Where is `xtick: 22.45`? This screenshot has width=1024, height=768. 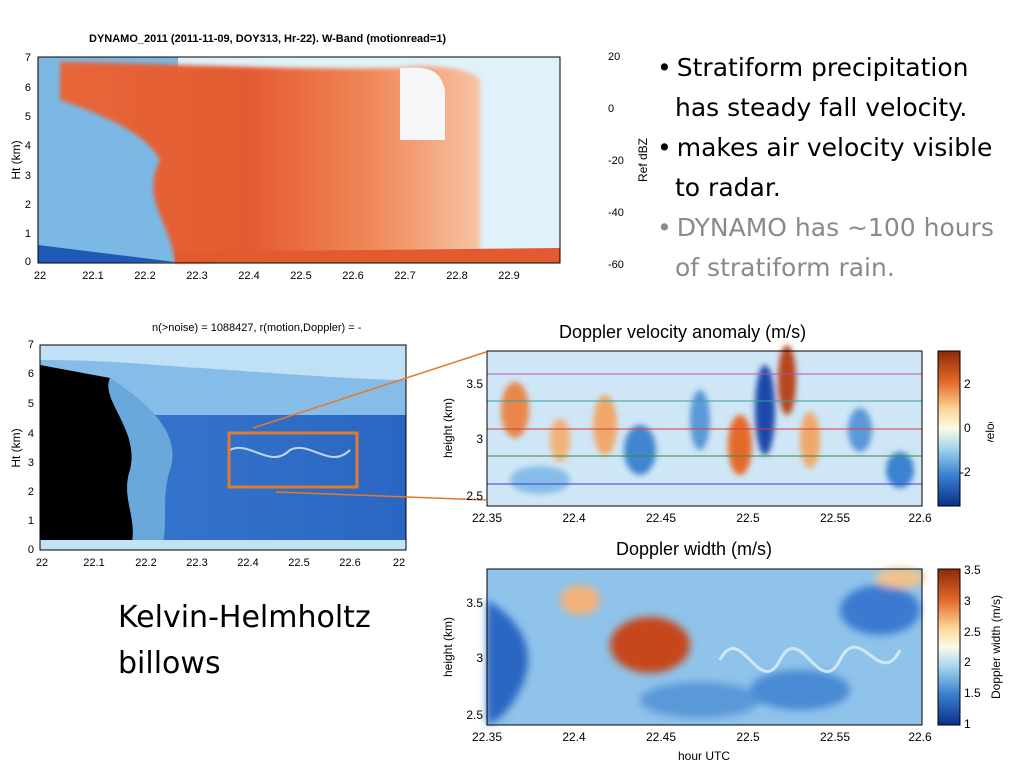 xtick: 22.45 is located at coordinates (661, 518).